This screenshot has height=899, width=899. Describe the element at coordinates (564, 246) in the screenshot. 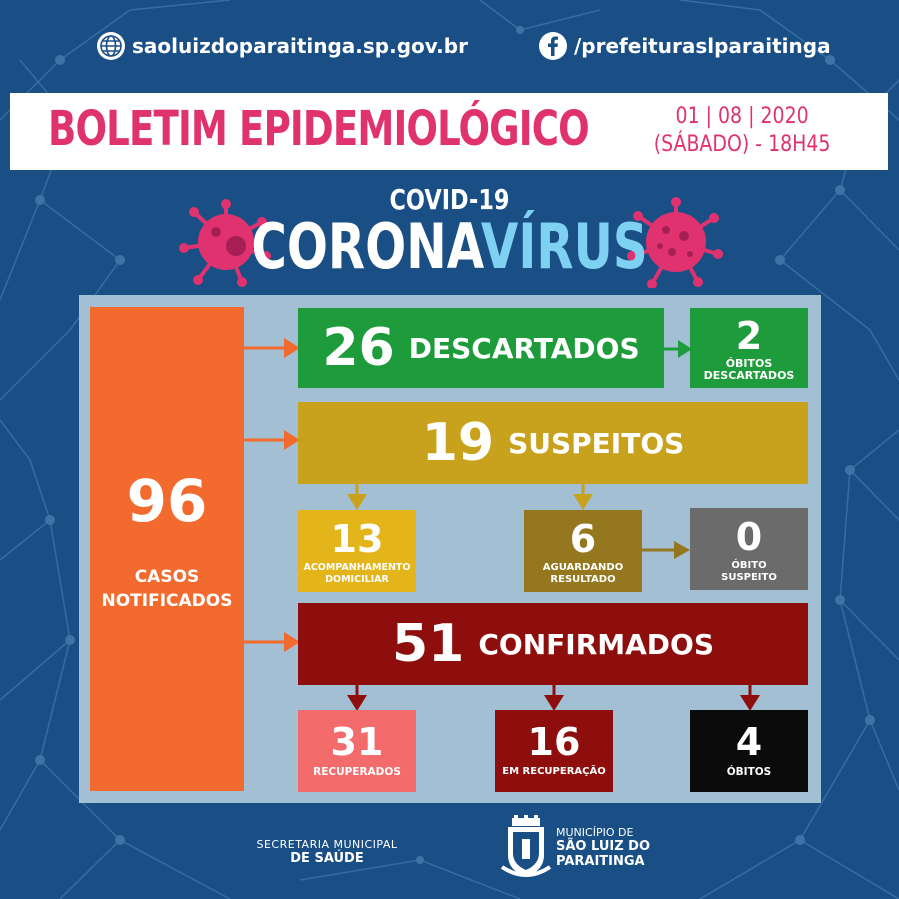

I see `virus-text: VÍRUS` at that location.